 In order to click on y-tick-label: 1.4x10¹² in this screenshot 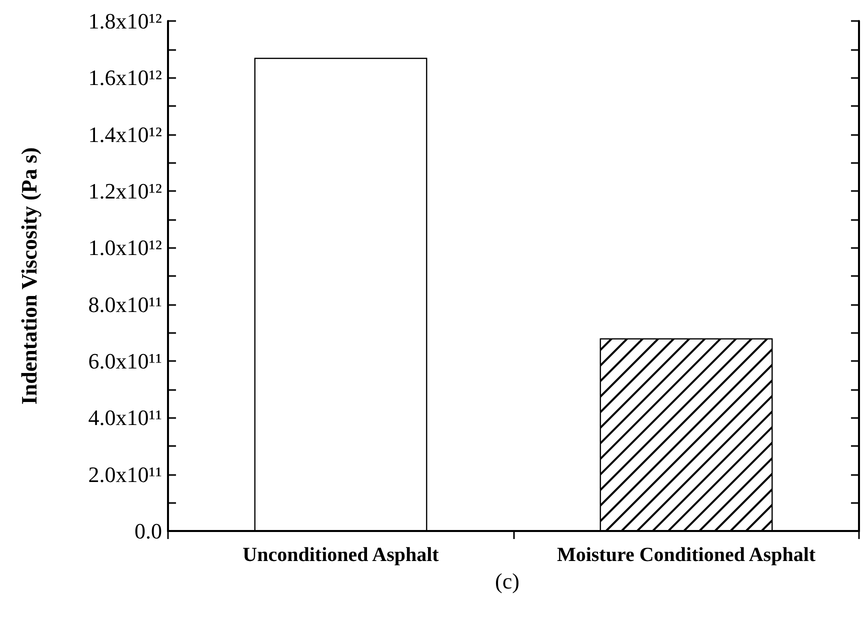, I will do `click(125, 134)`.